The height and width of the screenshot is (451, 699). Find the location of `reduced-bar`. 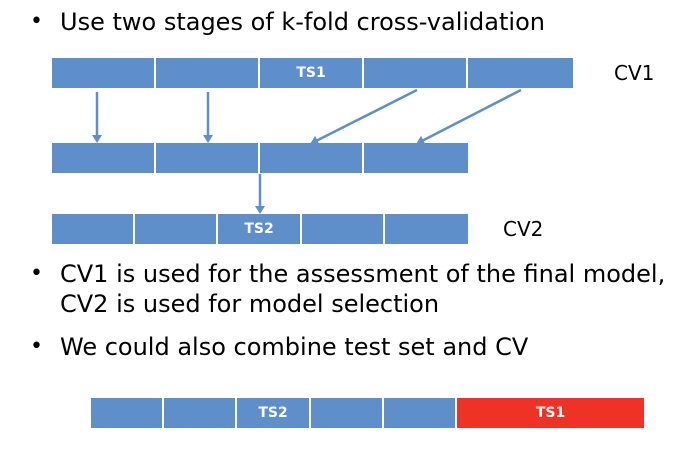

reduced-bar is located at coordinates (260, 158).